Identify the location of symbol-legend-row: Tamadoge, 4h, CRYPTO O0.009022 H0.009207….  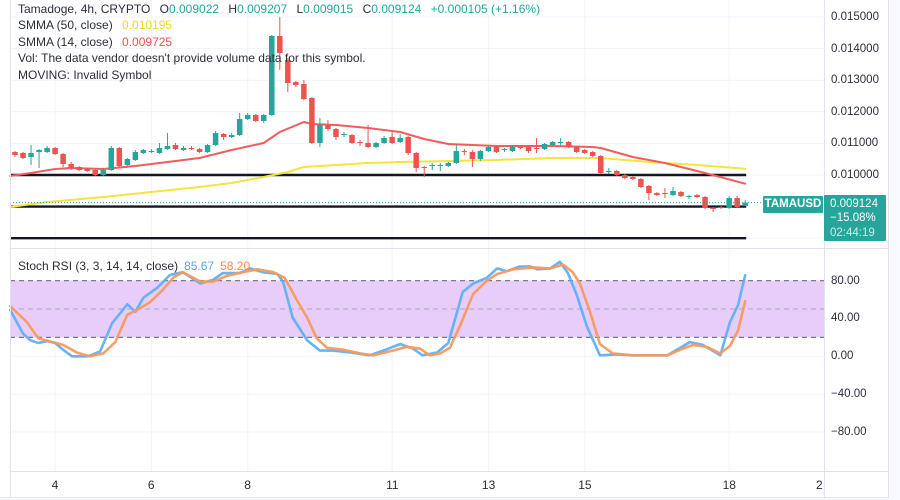
(279, 9).